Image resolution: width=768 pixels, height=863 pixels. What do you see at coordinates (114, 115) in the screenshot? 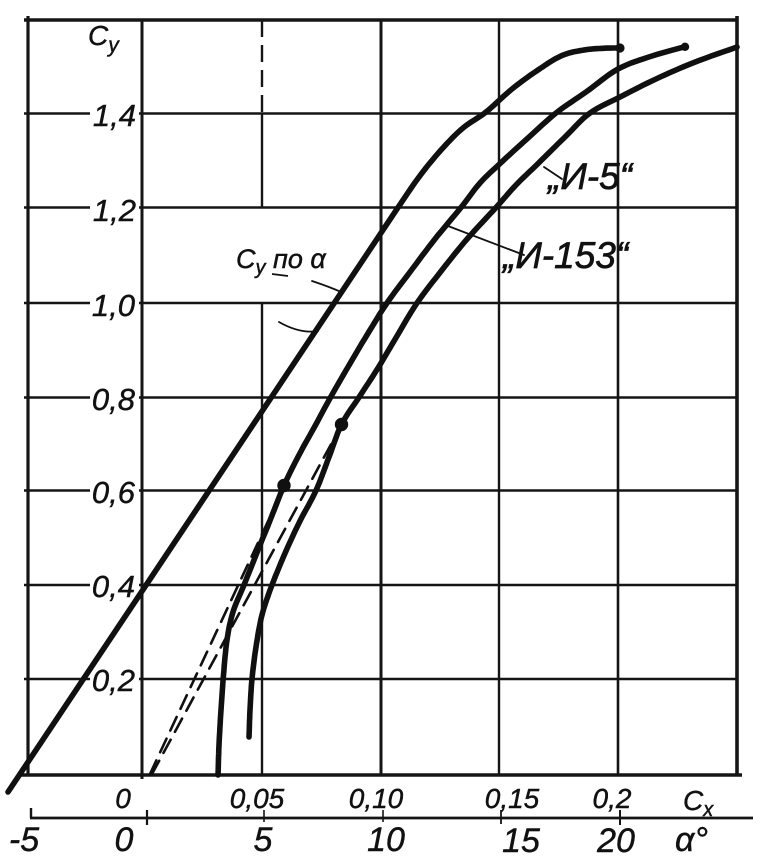
I see `svg-text: 1,4` at bounding box center [114, 115].